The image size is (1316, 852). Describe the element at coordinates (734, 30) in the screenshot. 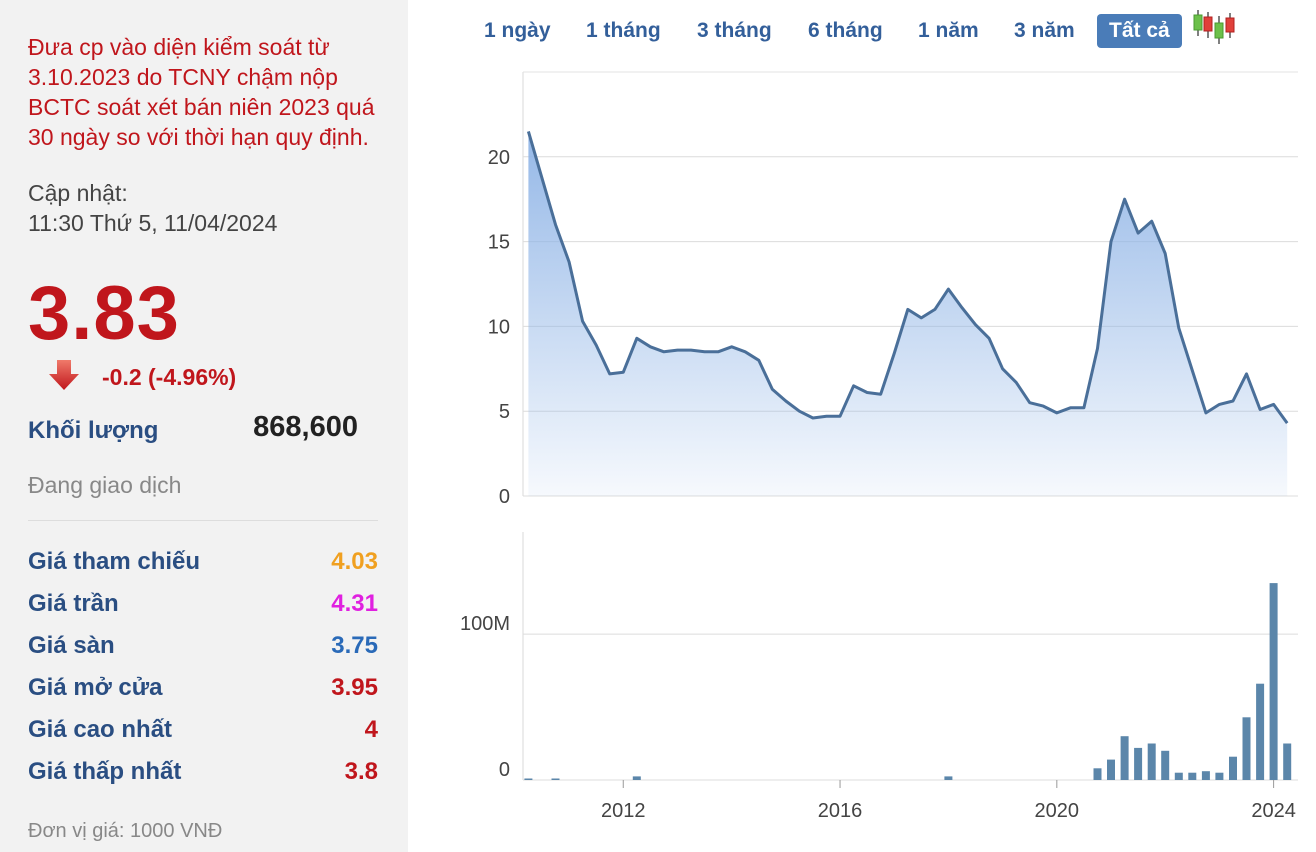

I see `tab-3-months: 3 tháng` at that location.